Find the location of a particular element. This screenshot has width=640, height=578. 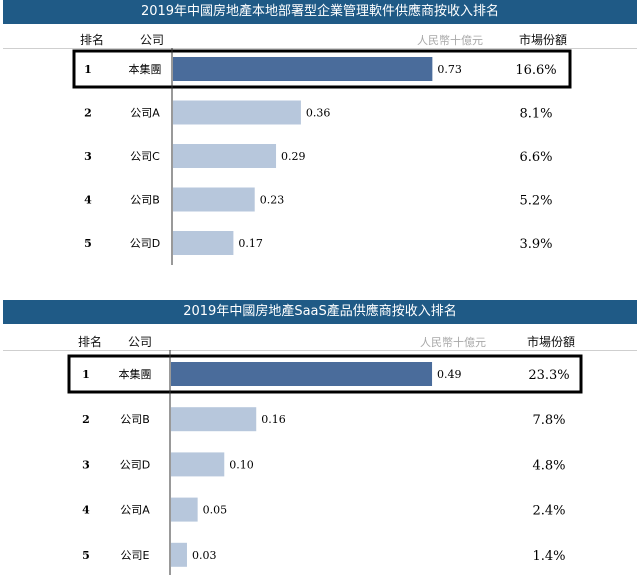

company-label: 公司C is located at coordinates (145, 156).